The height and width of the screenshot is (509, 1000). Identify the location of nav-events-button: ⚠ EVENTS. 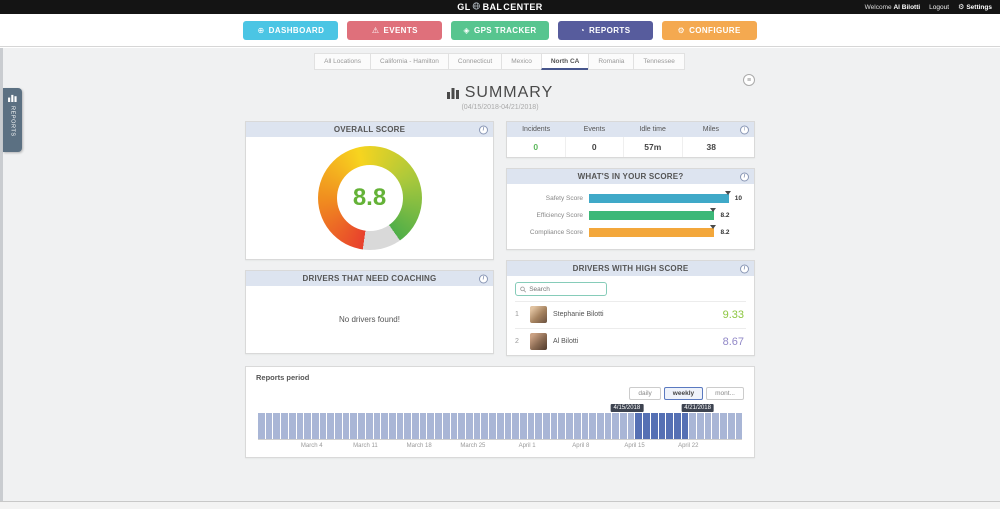
(395, 30).